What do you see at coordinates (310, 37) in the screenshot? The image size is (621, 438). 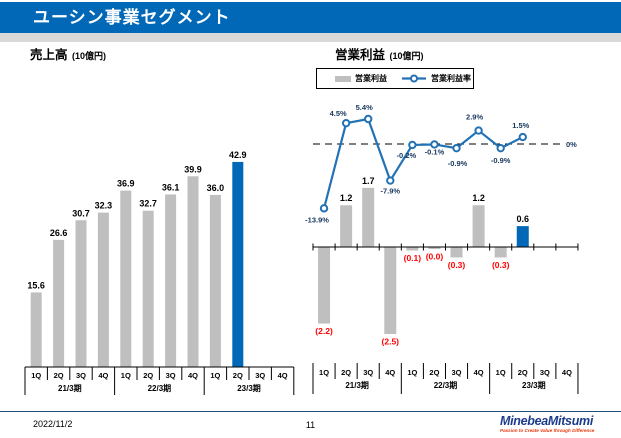 I see `title-bar-strip` at bounding box center [310, 37].